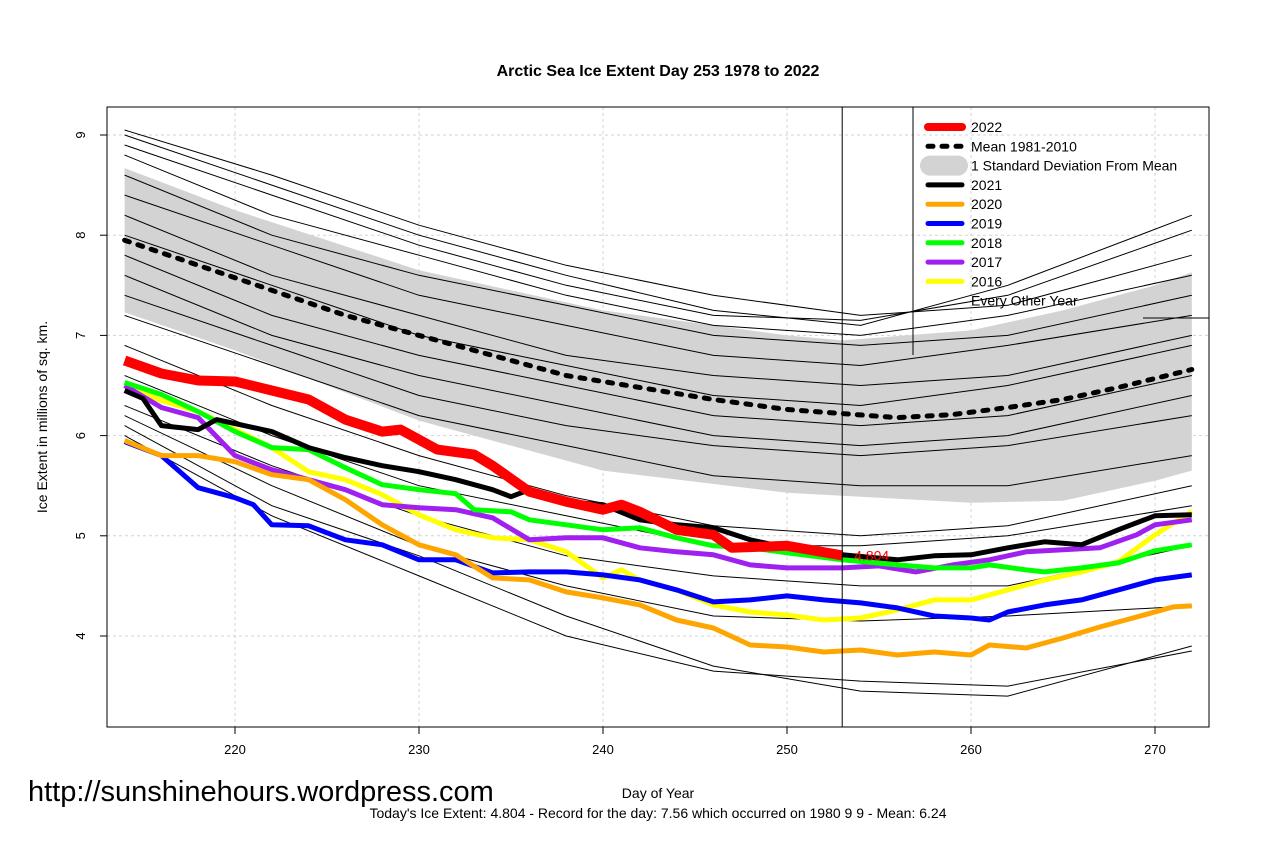  Describe the element at coordinates (986, 224) in the screenshot. I see `legend-label: 2019` at that location.